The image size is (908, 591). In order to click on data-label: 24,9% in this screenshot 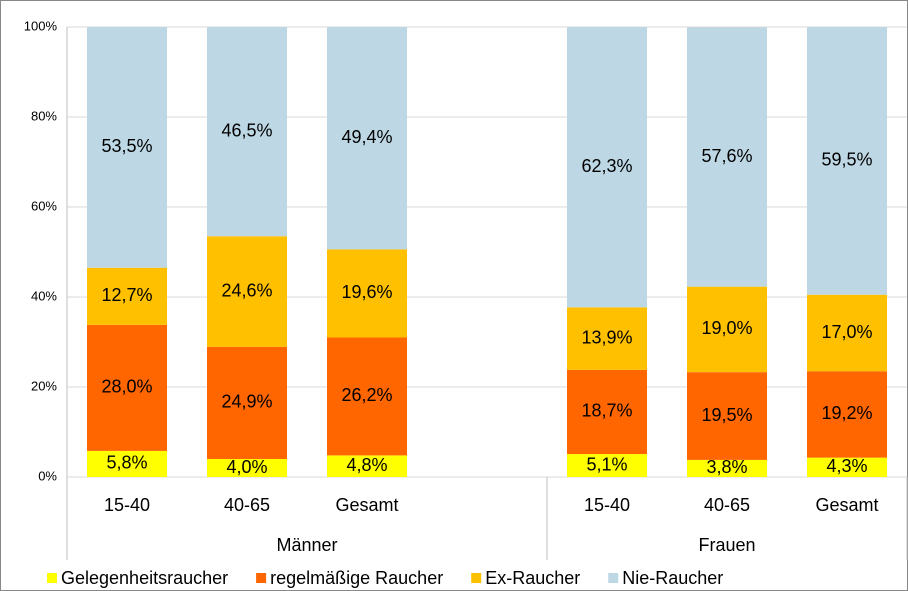, I will do `click(246, 402)`.